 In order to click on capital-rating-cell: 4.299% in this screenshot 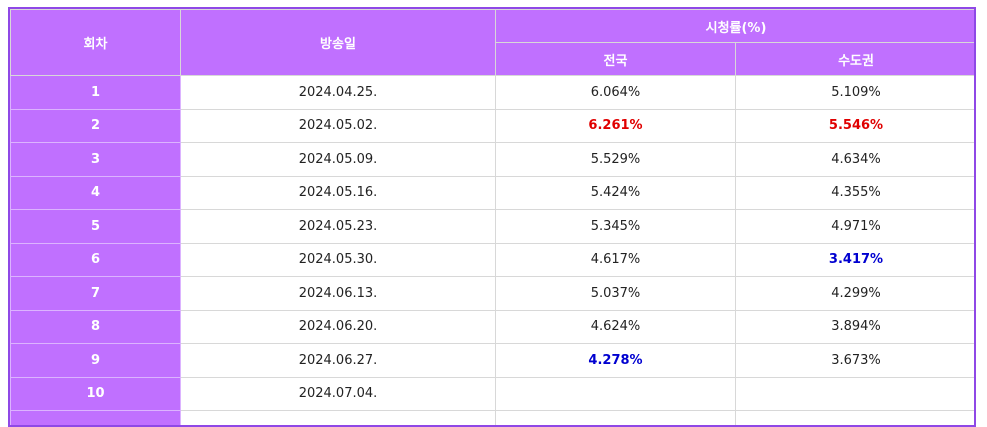, I will do `click(856, 294)`.